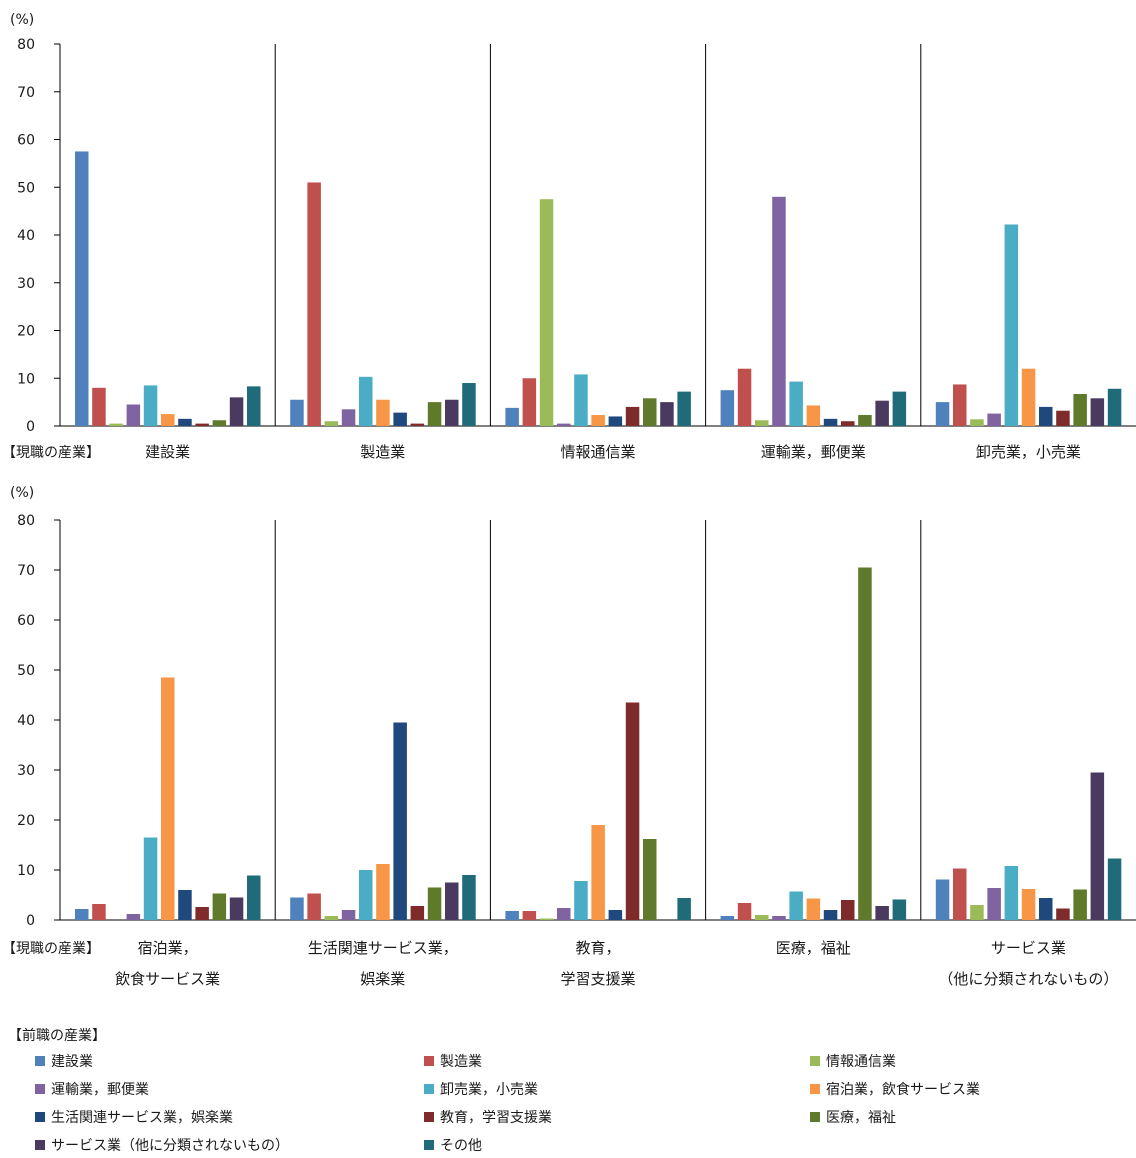 The image size is (1136, 1158). I want to click on legend-item: 建設業, so click(64, 1061).